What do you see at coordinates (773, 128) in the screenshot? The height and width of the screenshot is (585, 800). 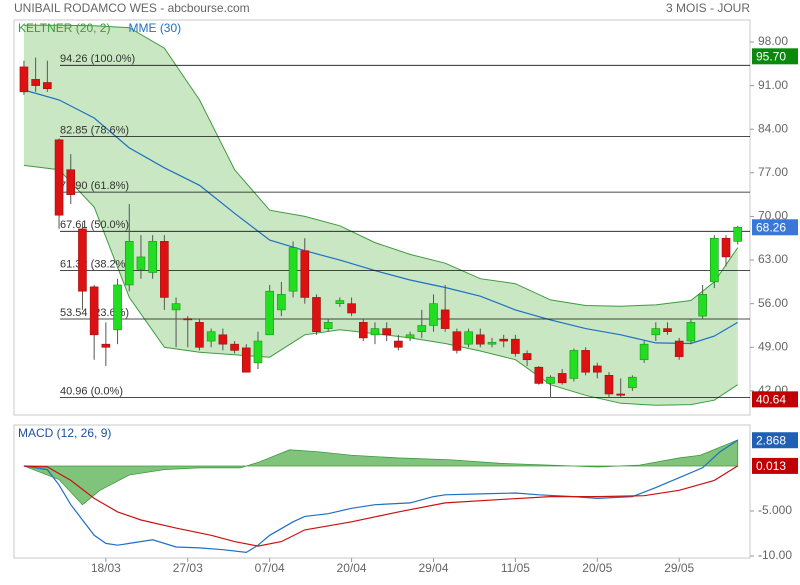 I see `y-tick-label: 84.00` at bounding box center [773, 128].